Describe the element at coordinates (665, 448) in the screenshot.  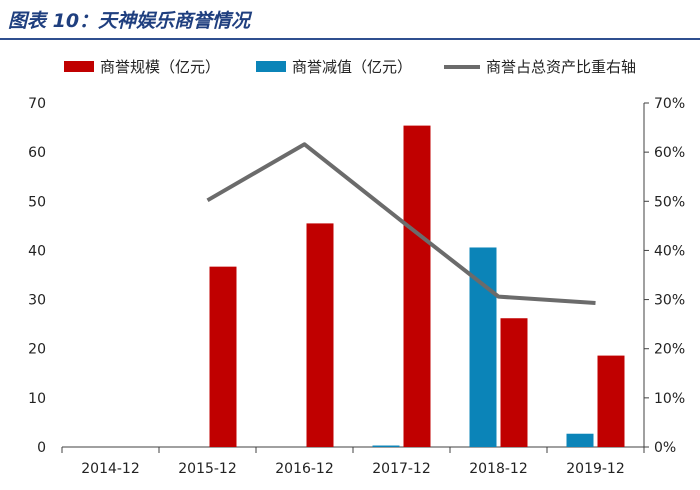
I see `y-tick-label-right: 0%` at that location.